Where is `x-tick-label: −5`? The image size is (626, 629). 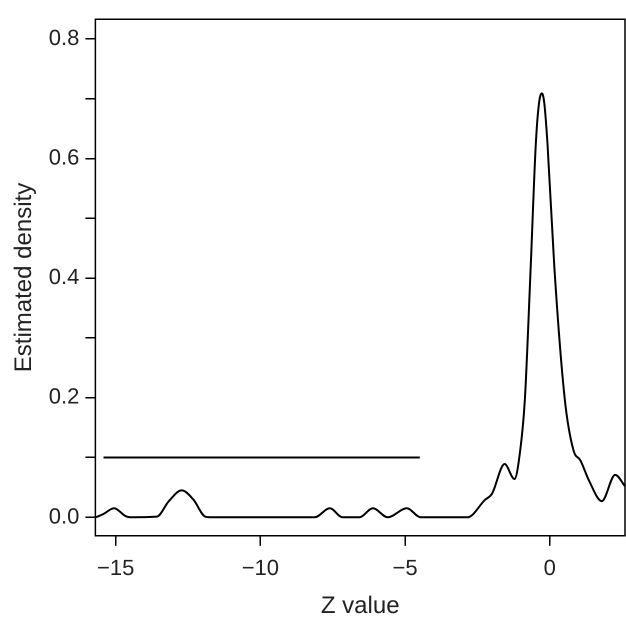
x-tick-label: −5 is located at coordinates (405, 567).